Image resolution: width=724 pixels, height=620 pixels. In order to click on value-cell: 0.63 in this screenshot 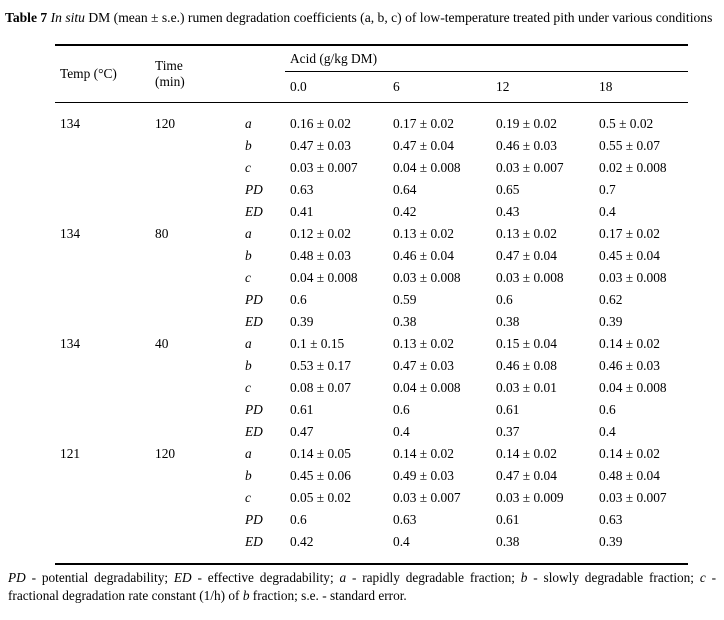, I will do `click(405, 519)`.